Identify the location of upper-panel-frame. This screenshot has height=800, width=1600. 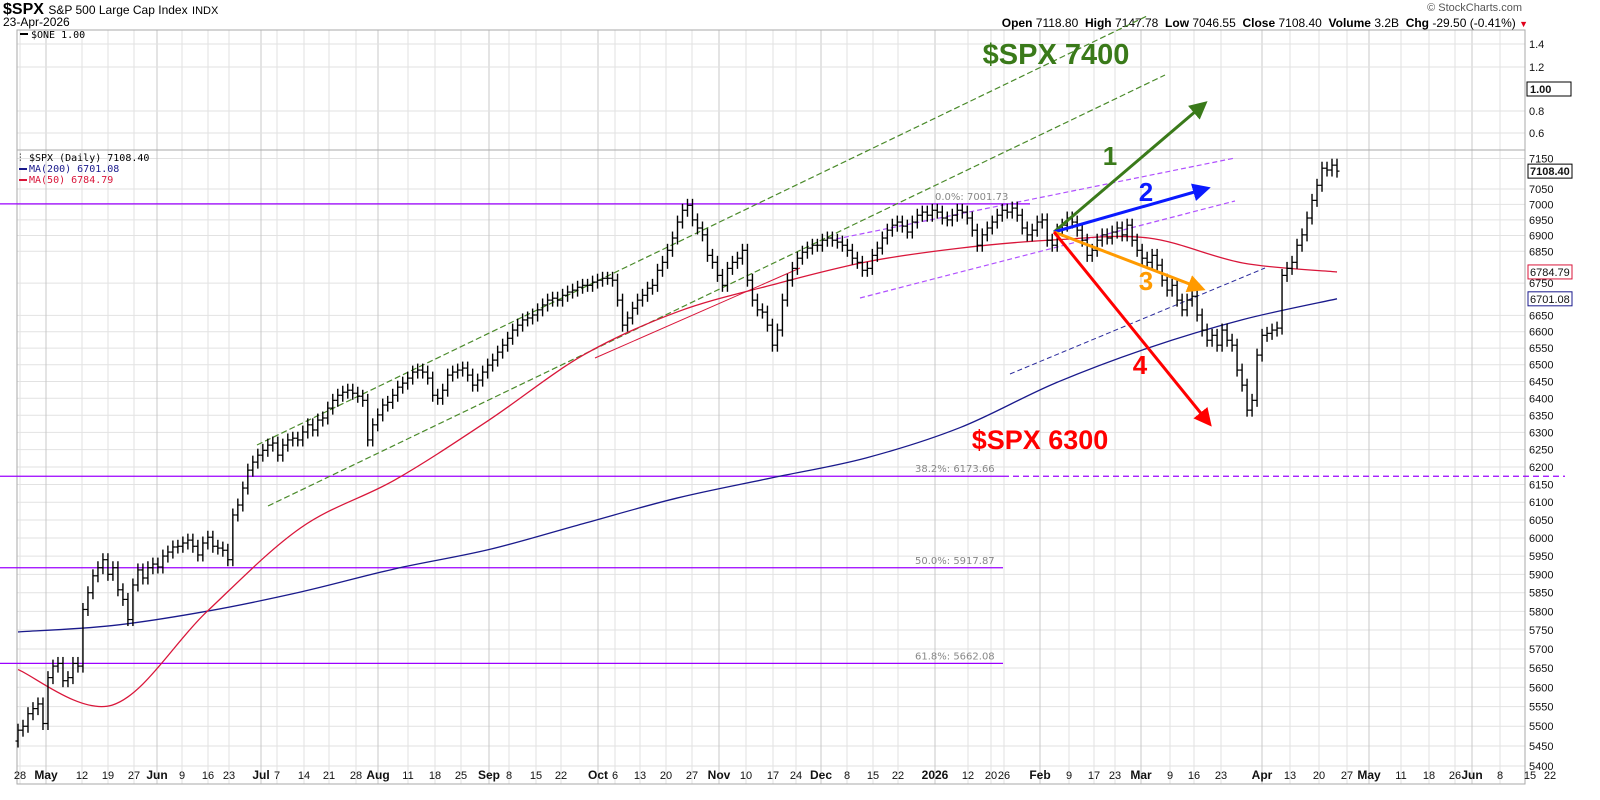
(771, 90).